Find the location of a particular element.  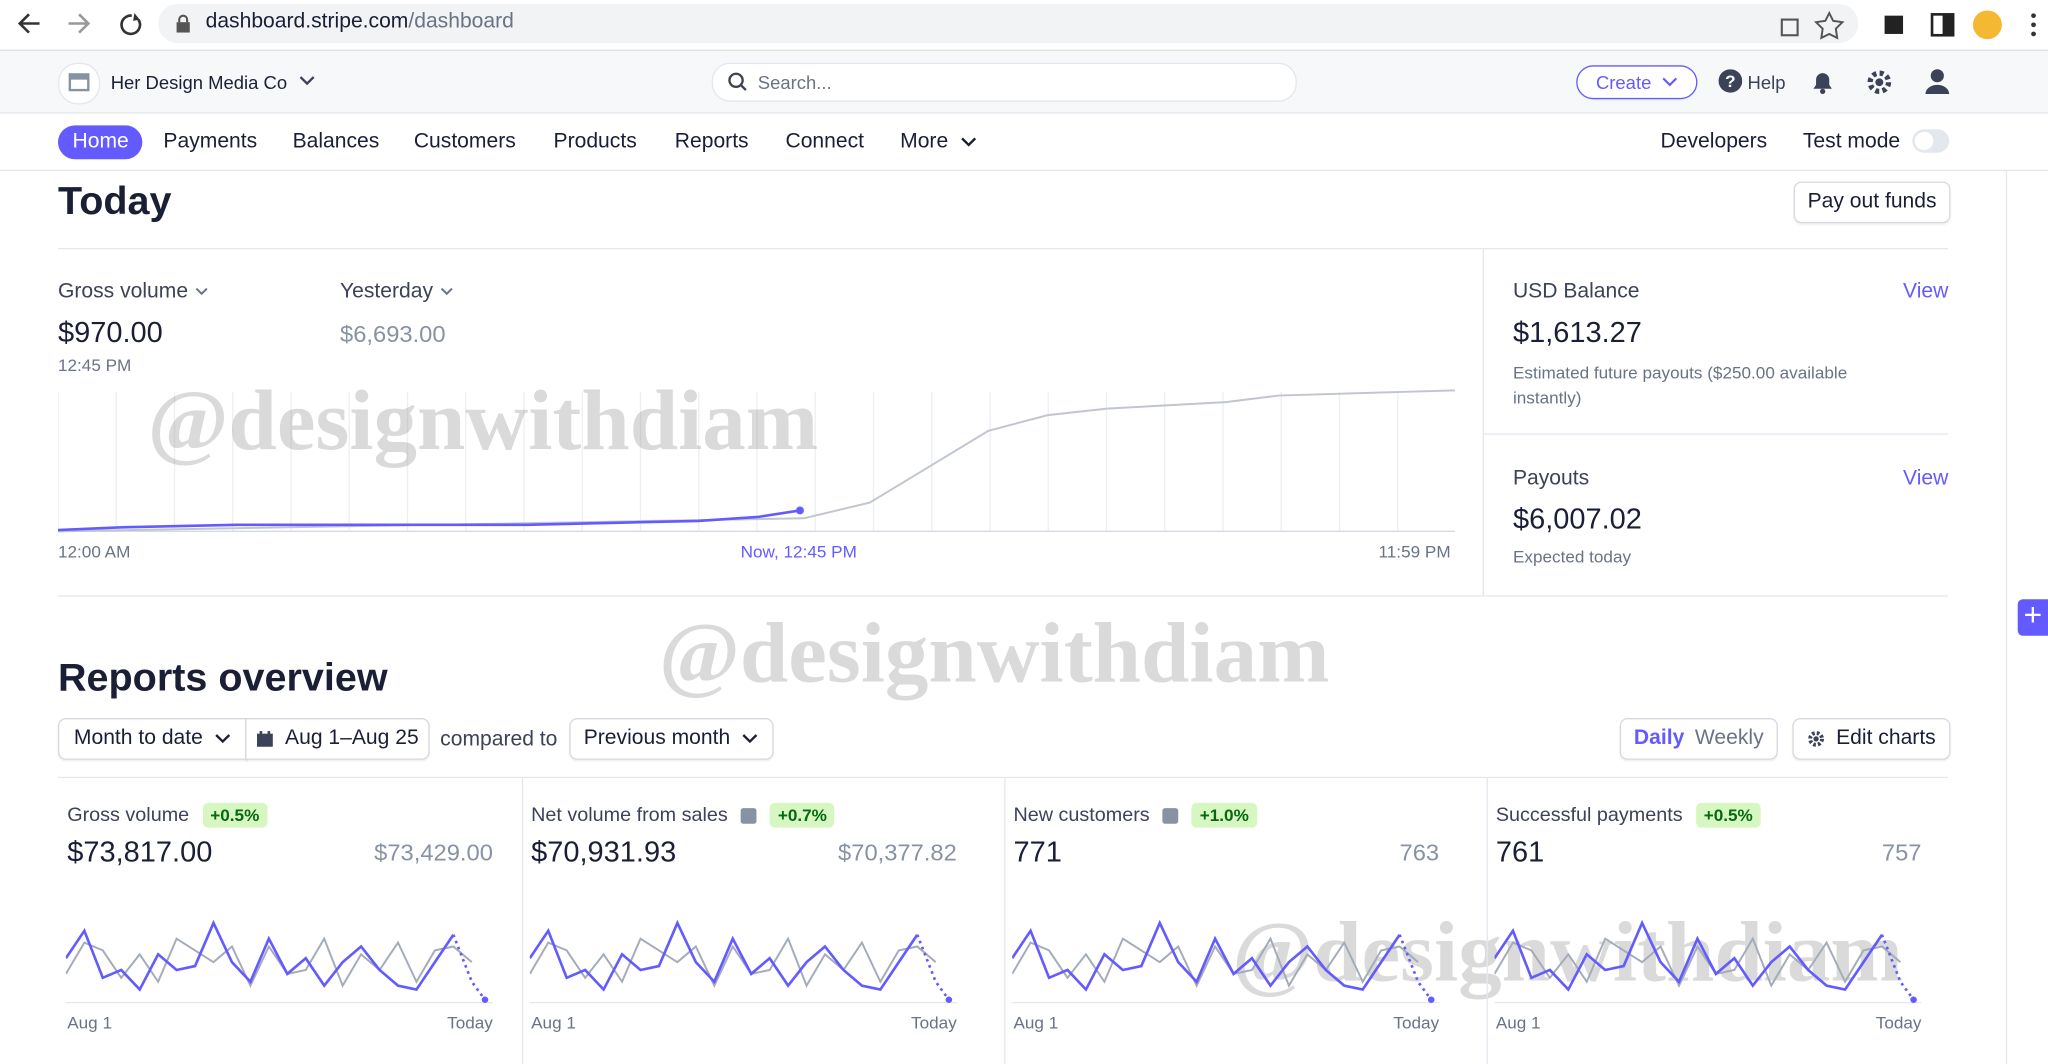

change-badge: +1.0% is located at coordinates (1224, 815).